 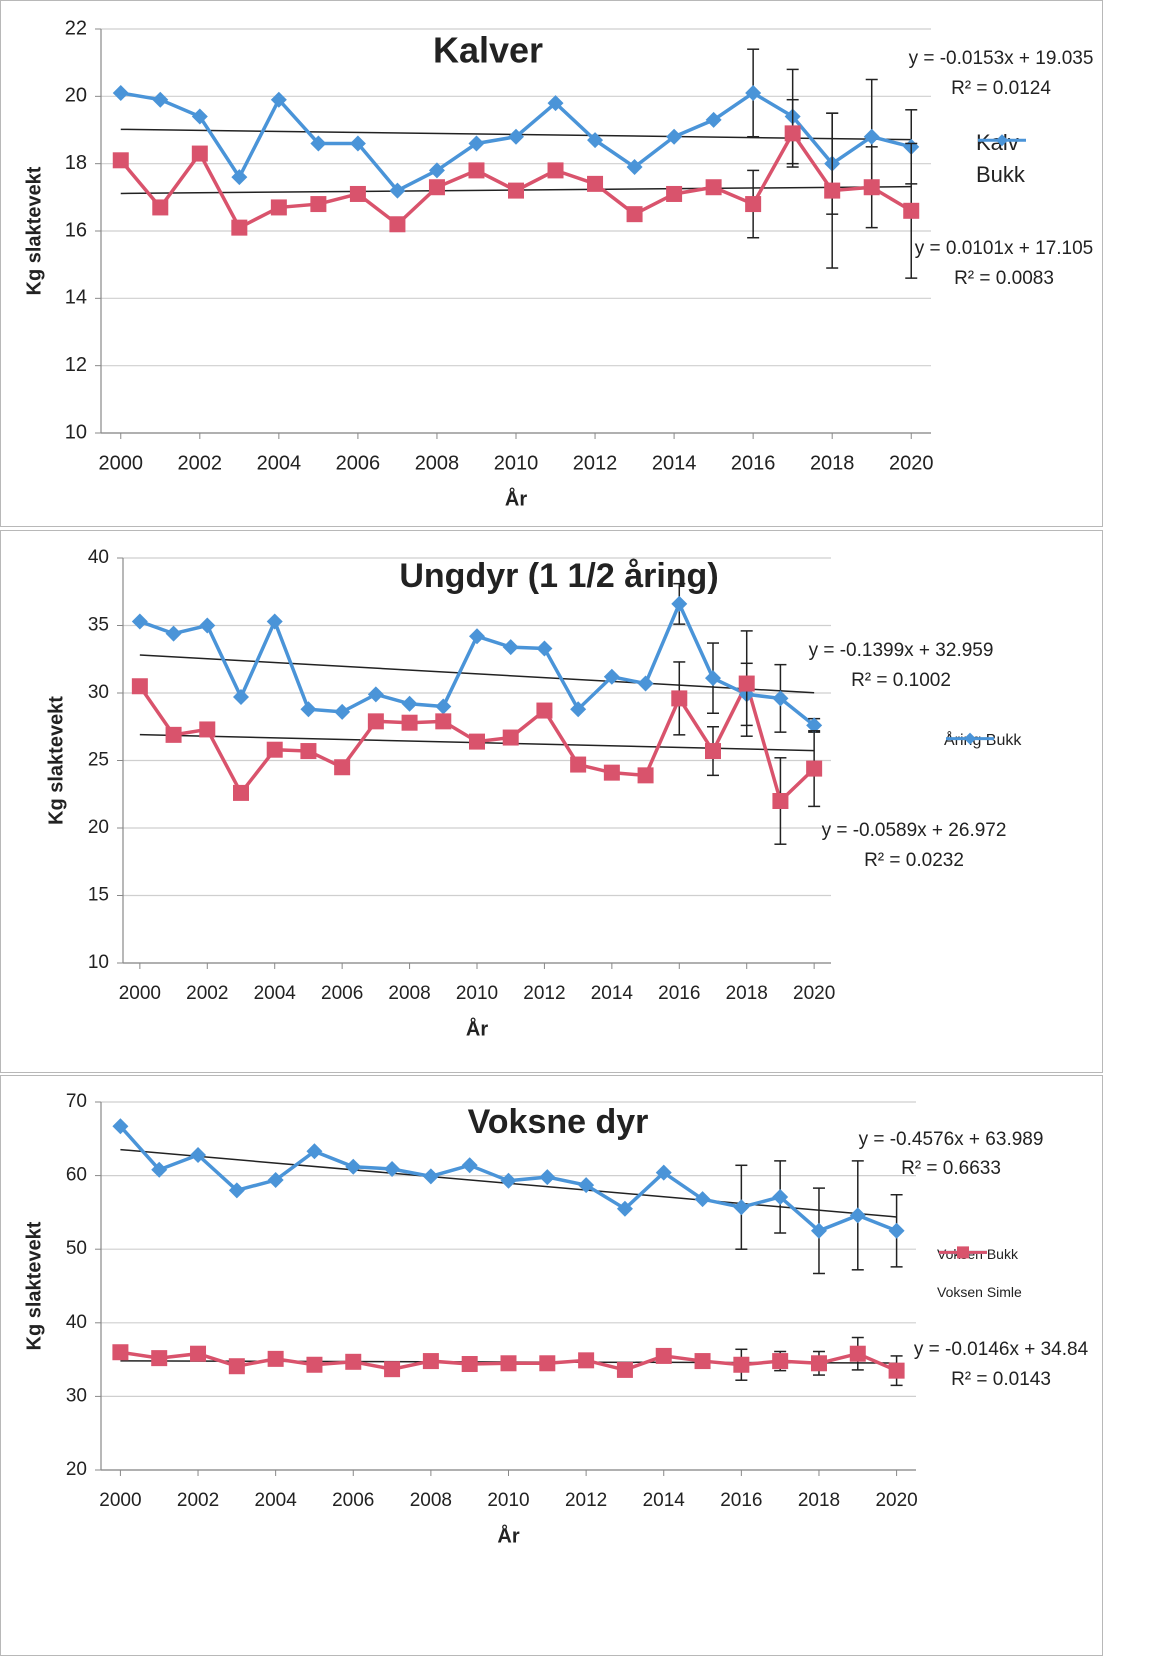 I want to click on legend-label: Åring Bukk, so click(x=983, y=740).